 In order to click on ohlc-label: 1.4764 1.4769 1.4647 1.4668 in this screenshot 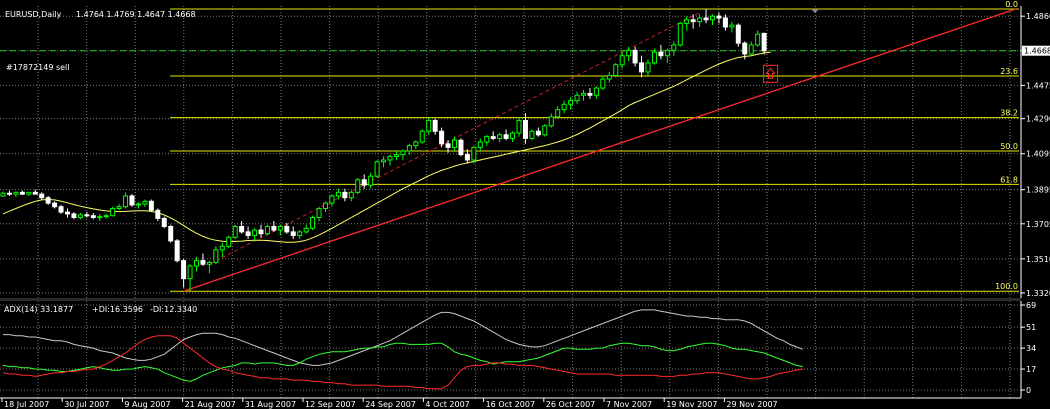, I will do `click(136, 14)`.